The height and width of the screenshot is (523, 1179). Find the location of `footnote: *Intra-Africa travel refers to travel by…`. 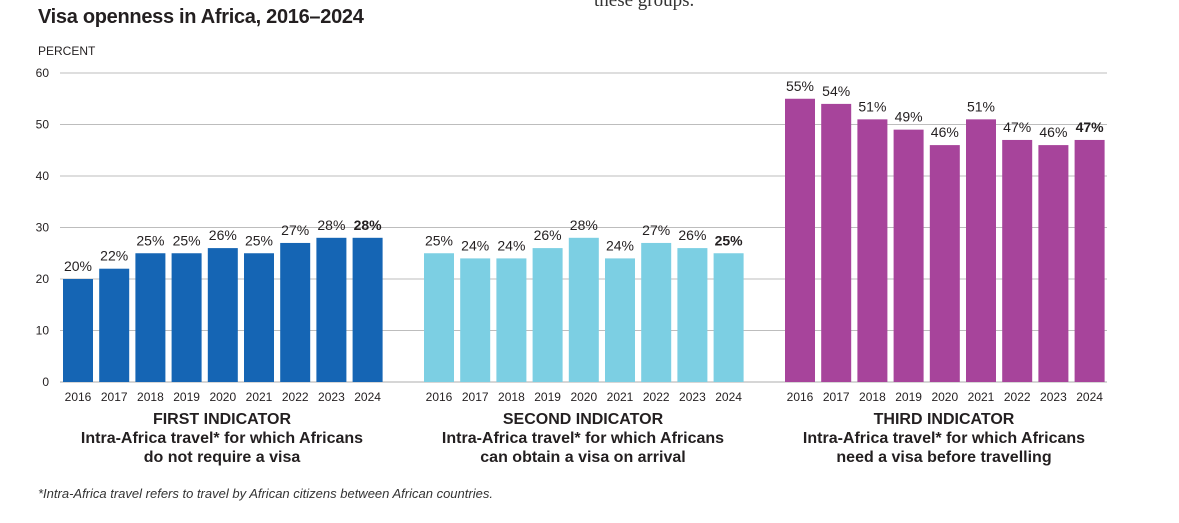

footnote: *Intra-Africa travel refers to travel by… is located at coordinates (265, 493).